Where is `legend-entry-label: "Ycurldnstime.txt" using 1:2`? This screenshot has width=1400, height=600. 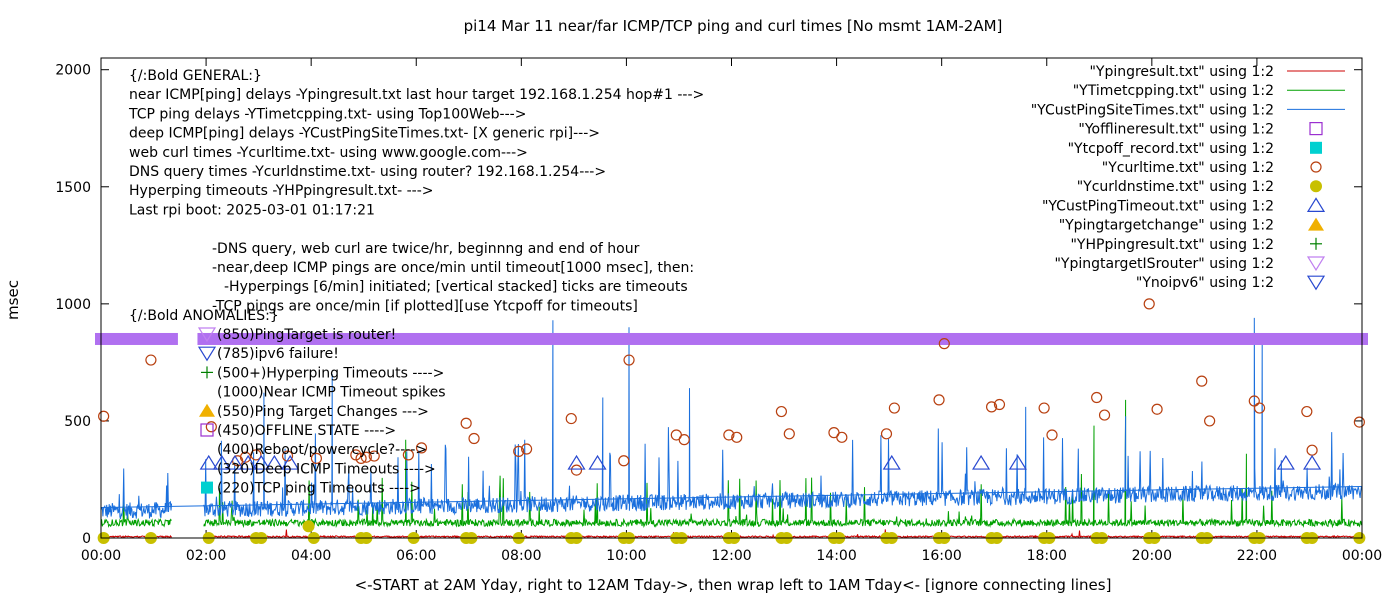 legend-entry-label: "Ycurldnstime.txt" using 1:2 is located at coordinates (1175, 187).